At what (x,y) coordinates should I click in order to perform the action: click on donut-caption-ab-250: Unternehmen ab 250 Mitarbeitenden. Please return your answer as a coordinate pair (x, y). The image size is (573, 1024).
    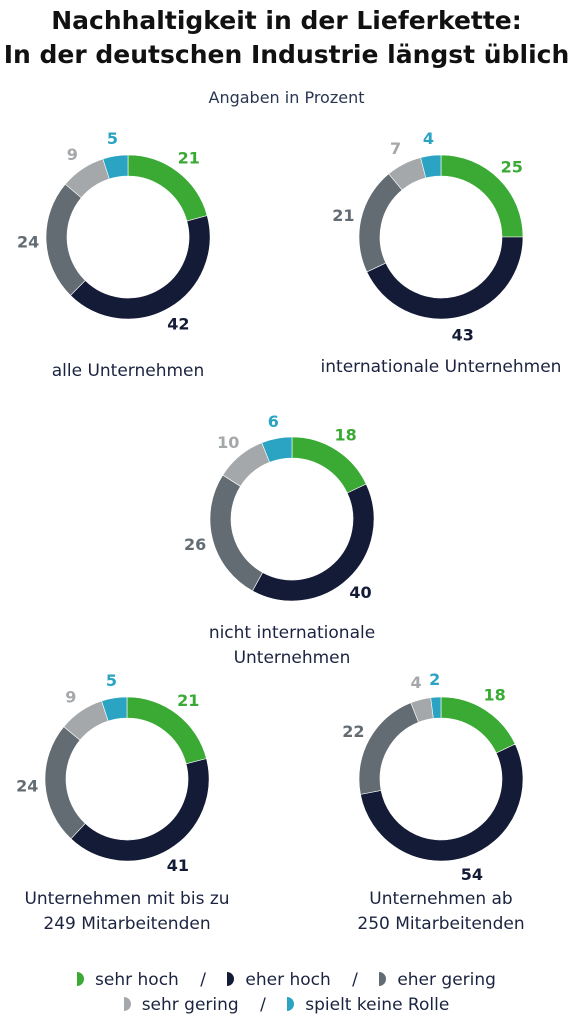
    Looking at the image, I should click on (432, 912).